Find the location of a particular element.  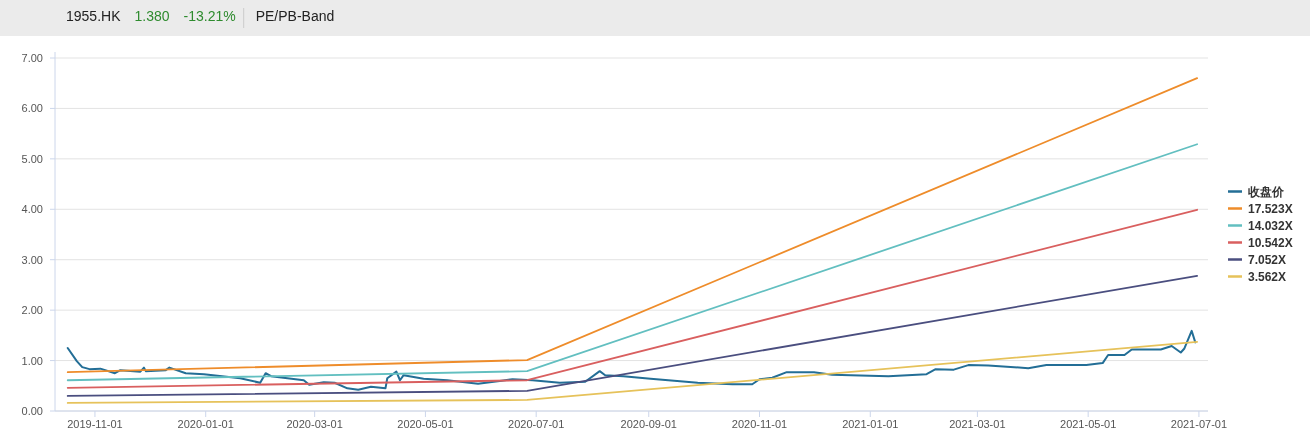

y-tick-label: 7.00 is located at coordinates (32, 58).